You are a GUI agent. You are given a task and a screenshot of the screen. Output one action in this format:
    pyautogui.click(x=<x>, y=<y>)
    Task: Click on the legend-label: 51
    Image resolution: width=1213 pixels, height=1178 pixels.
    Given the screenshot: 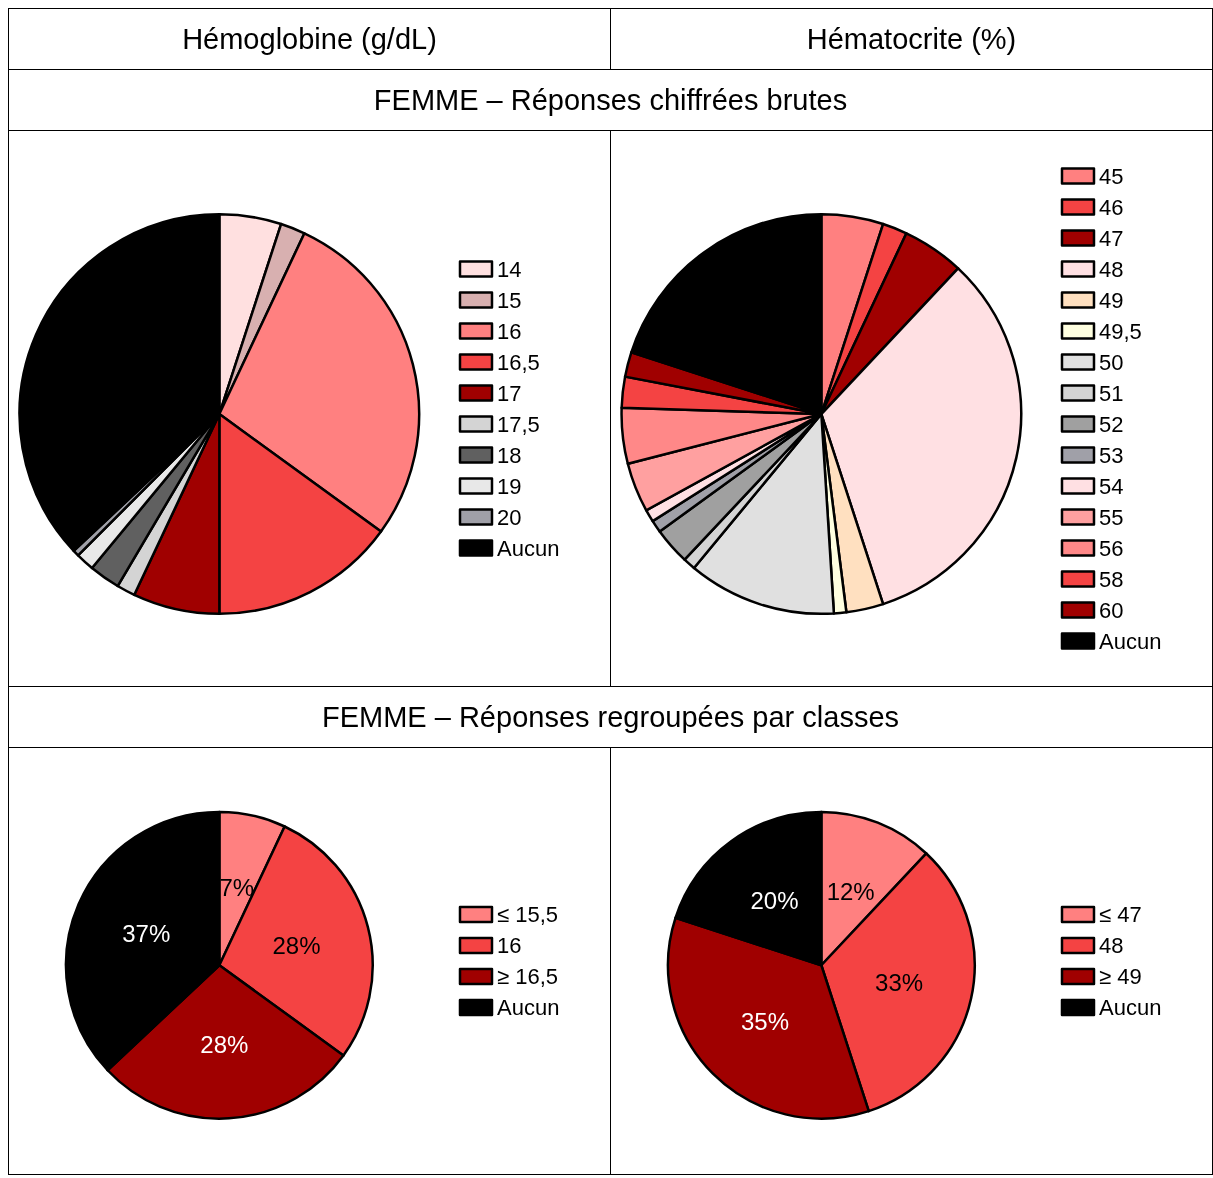 What is the action you would take?
    pyautogui.click(x=1111, y=393)
    